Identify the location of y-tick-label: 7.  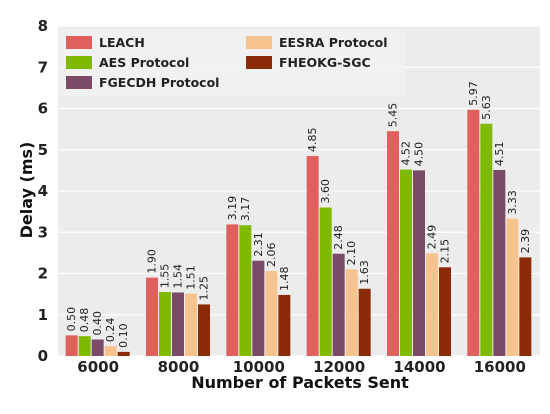
(43, 67).